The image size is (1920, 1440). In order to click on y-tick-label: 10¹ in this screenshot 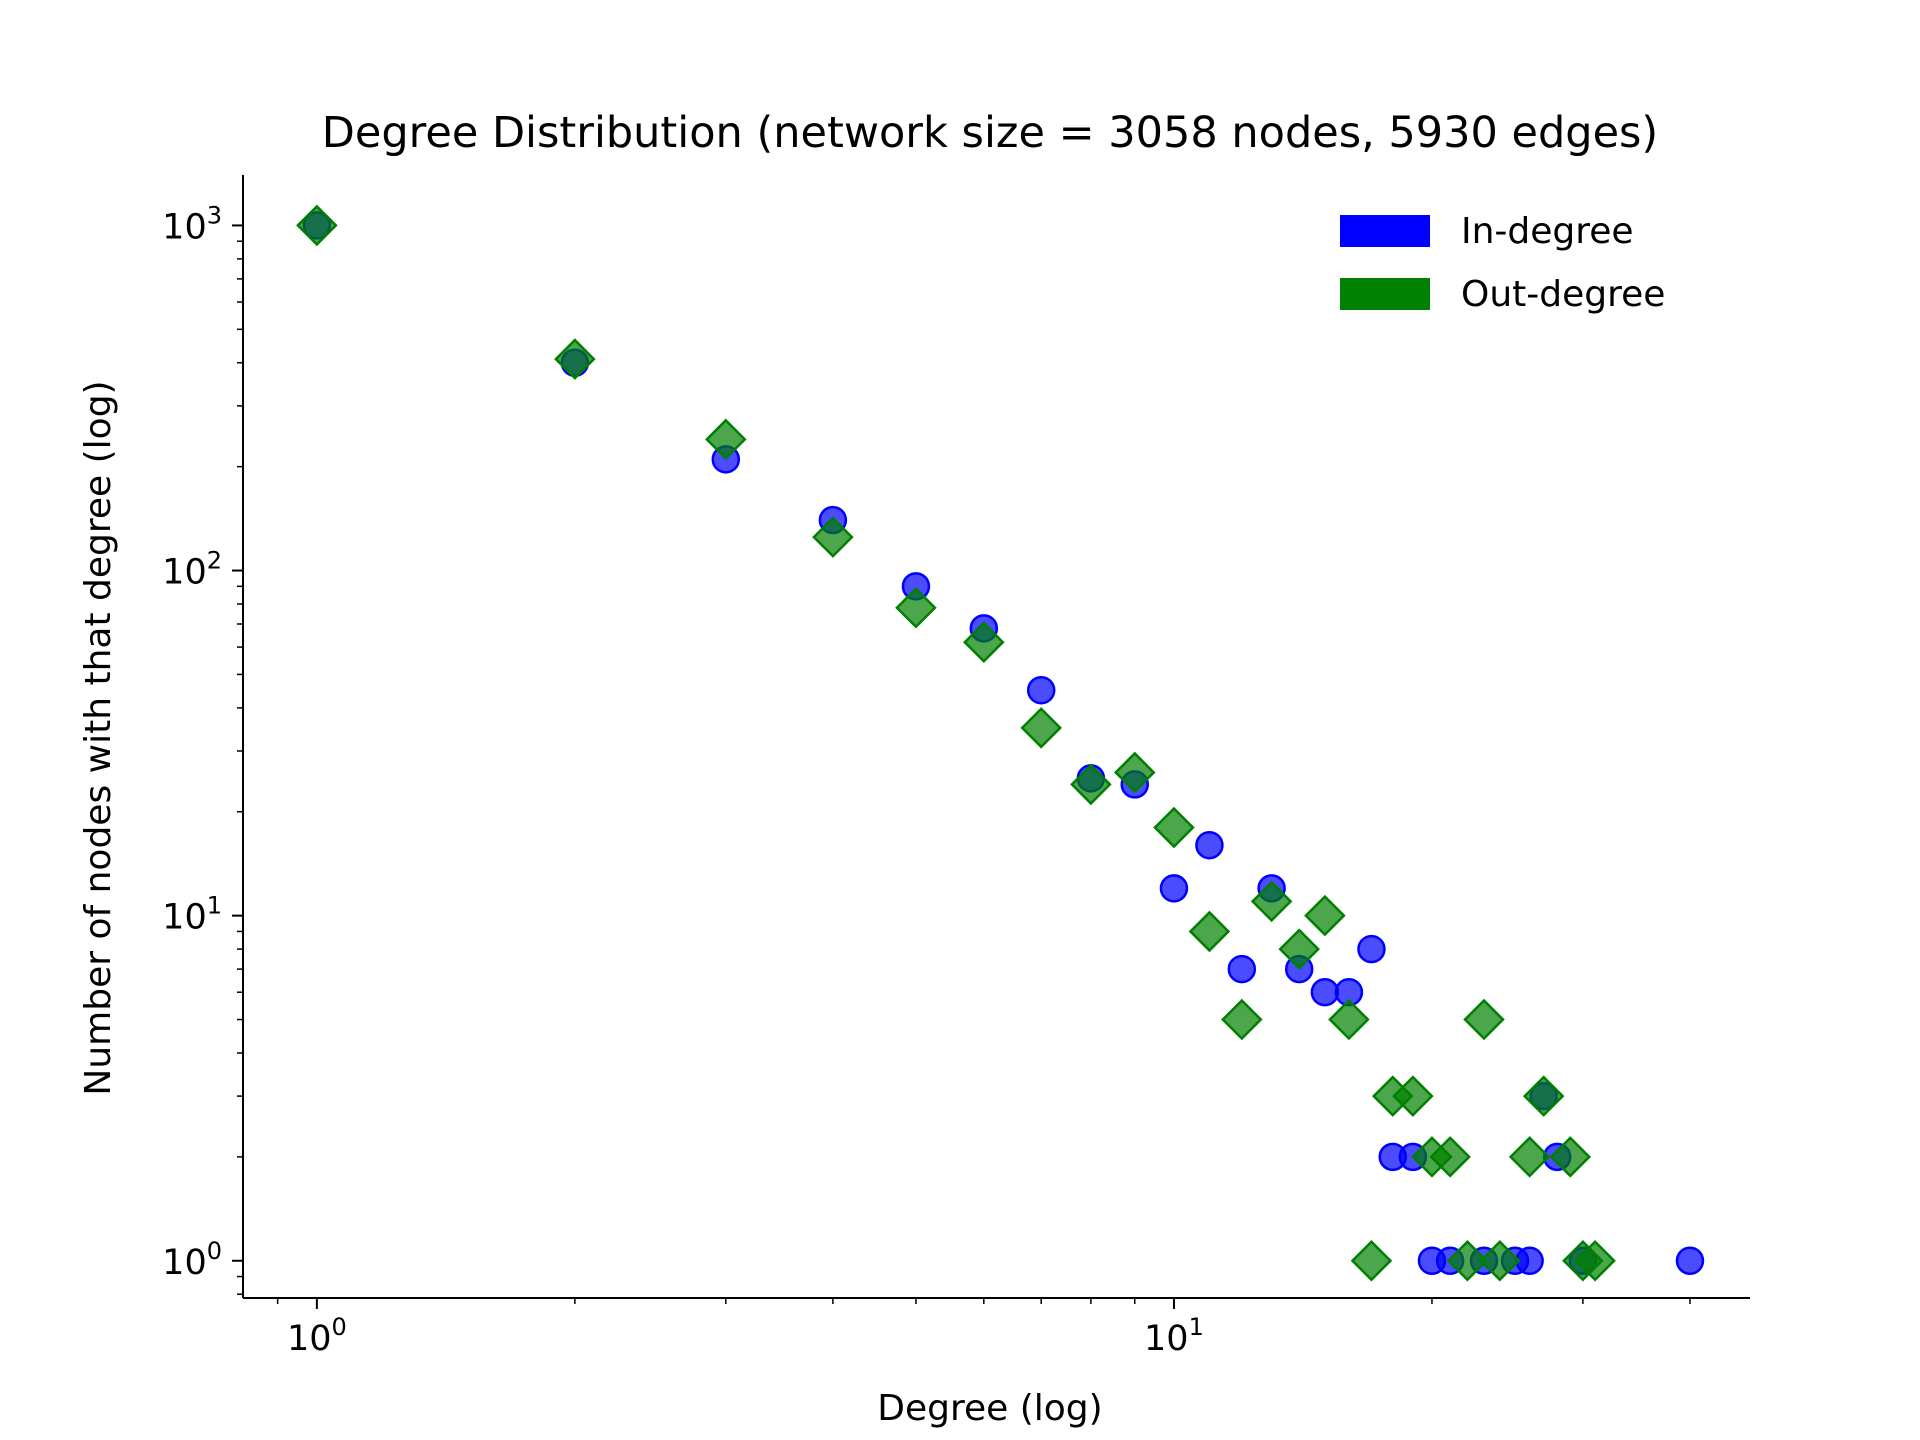, I will do `click(192, 915)`.